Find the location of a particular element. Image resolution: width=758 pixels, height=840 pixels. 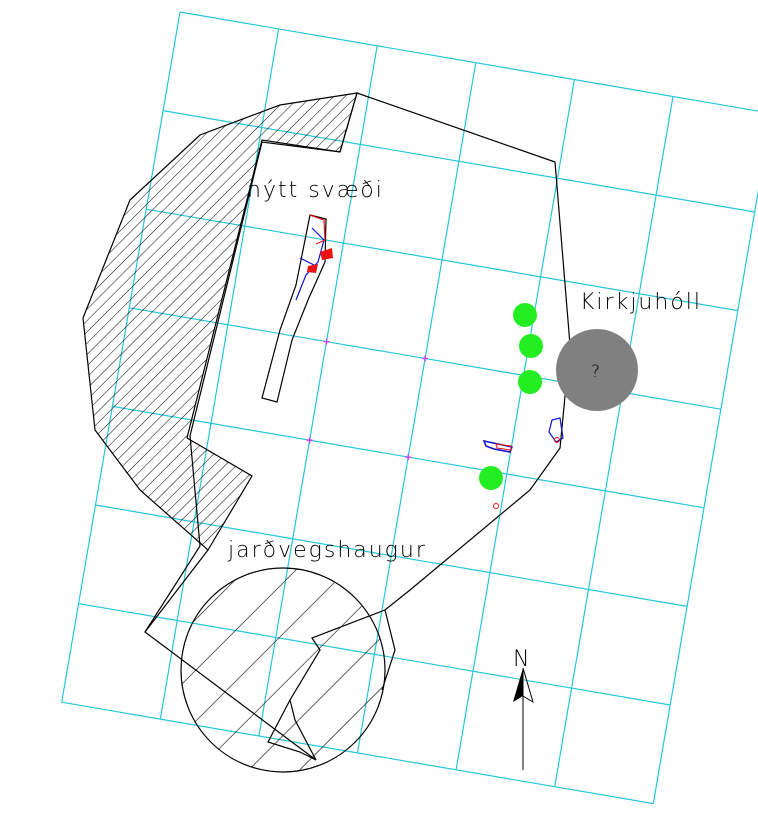

north-arrow-head is located at coordinates (518, 685).